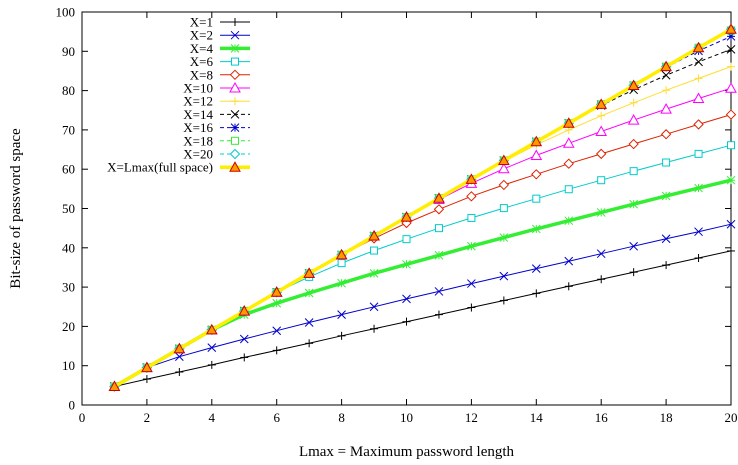  What do you see at coordinates (341, 417) in the screenshot?
I see `x-tick-label: 8` at bounding box center [341, 417].